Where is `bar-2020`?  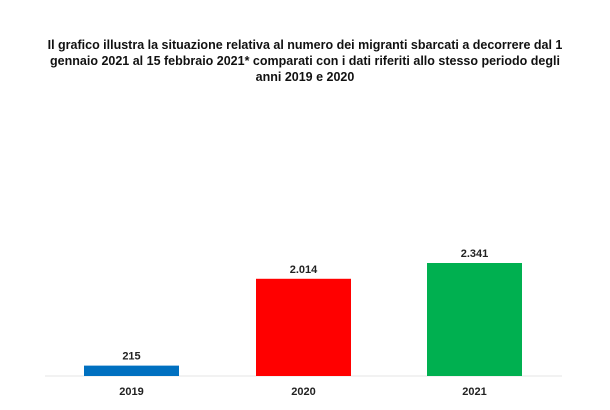
bar-2020 is located at coordinates (303, 327).